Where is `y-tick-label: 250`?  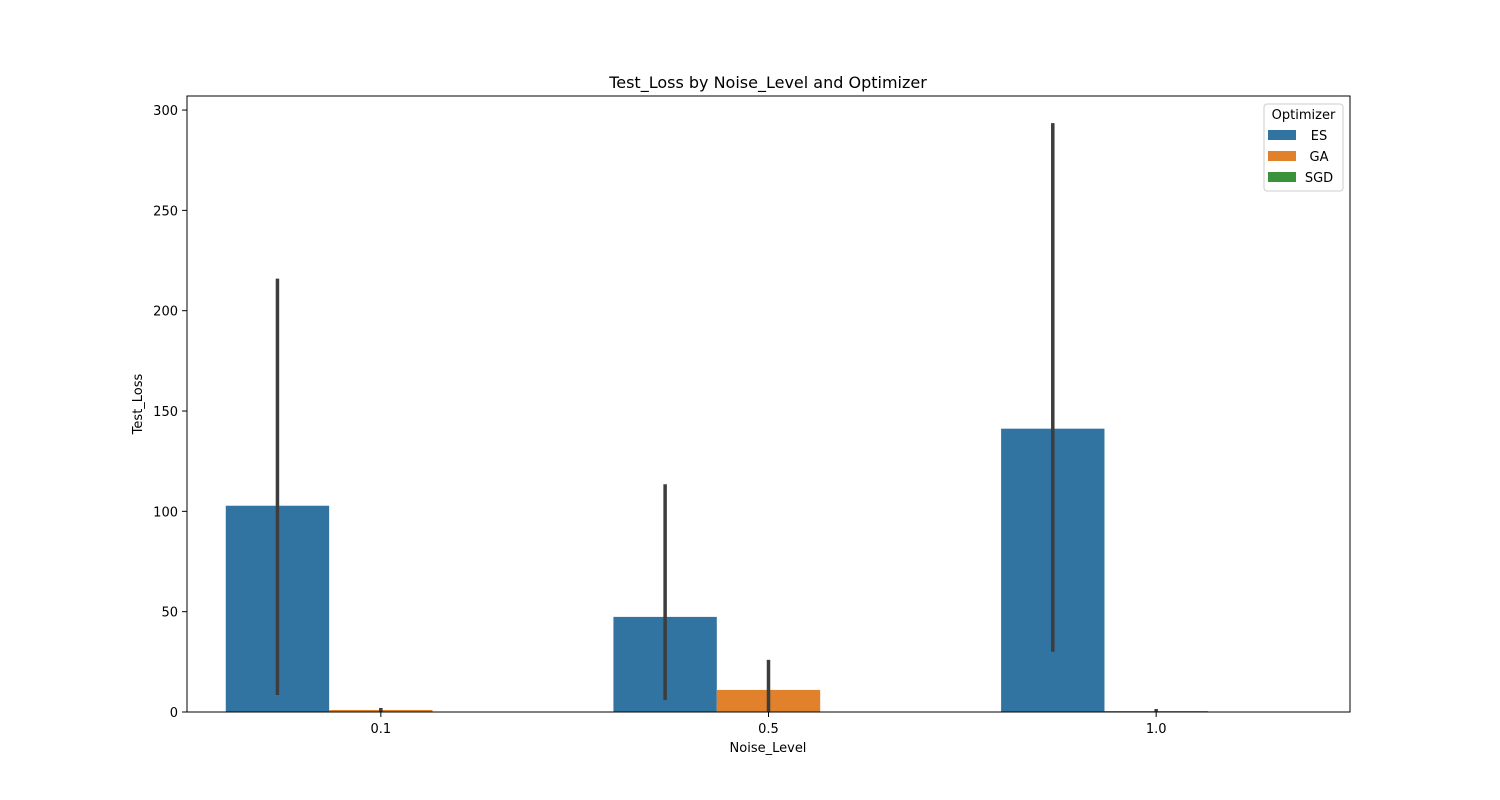
y-tick-label: 250 is located at coordinates (165, 211).